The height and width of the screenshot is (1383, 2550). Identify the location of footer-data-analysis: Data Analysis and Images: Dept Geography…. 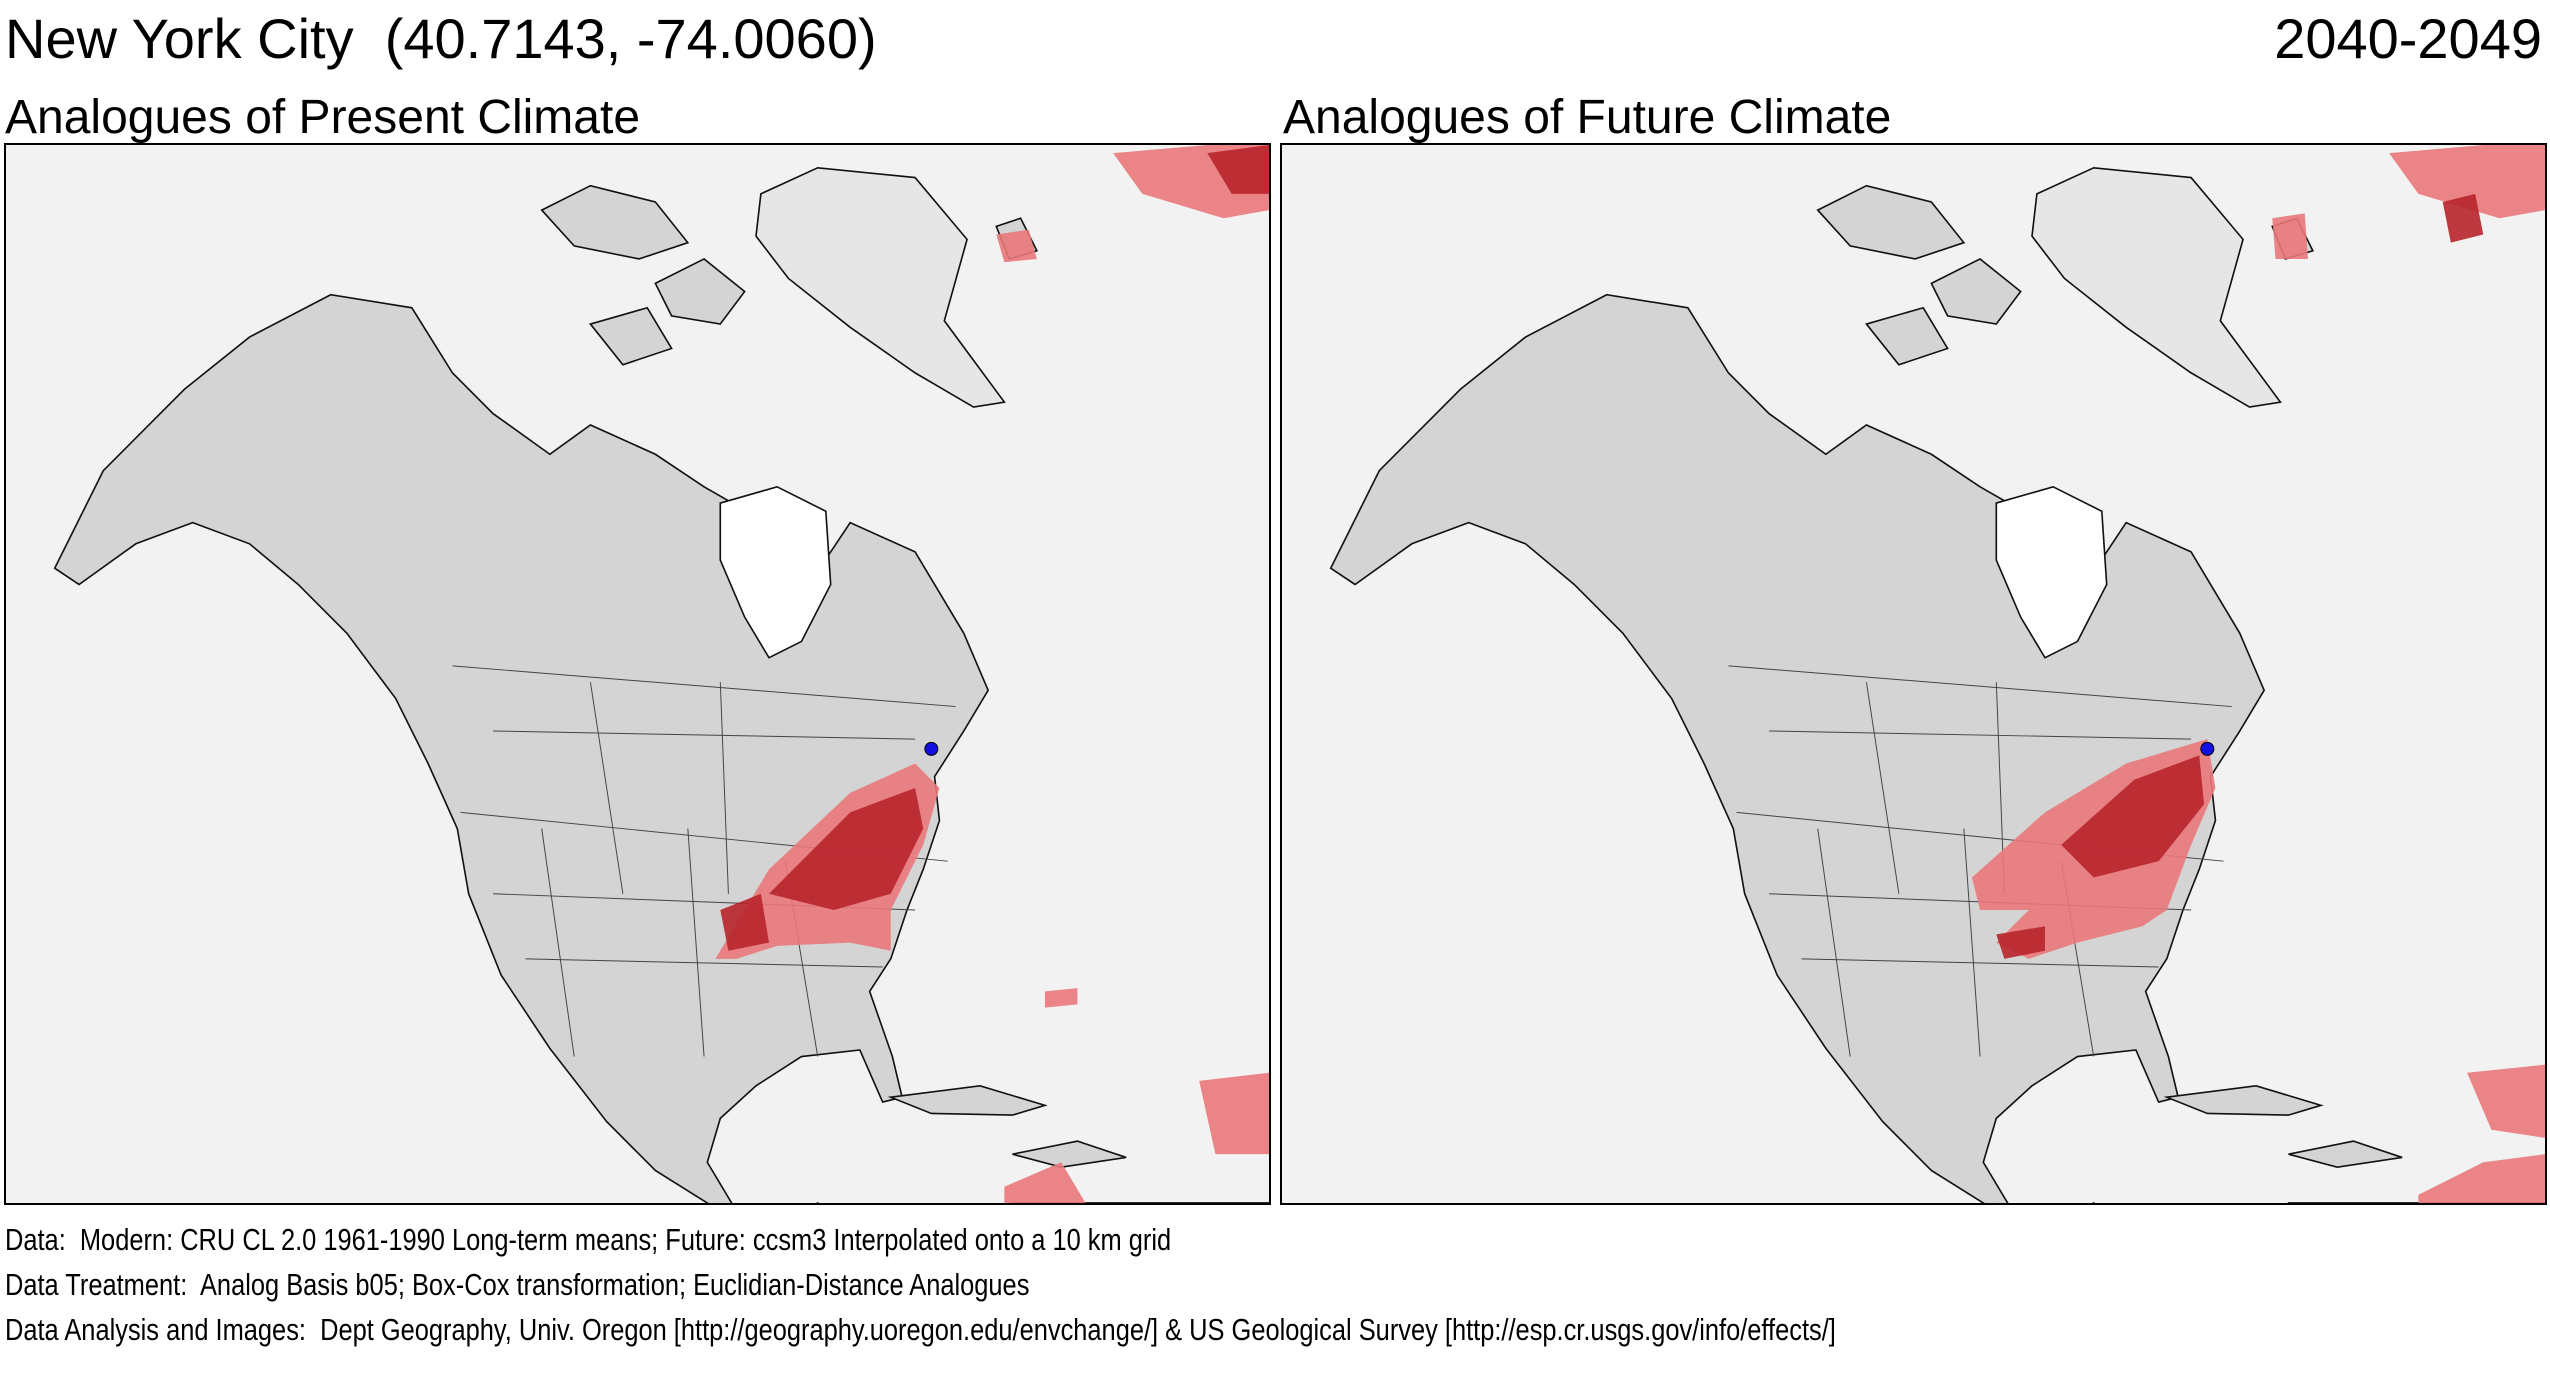
(920, 1329).